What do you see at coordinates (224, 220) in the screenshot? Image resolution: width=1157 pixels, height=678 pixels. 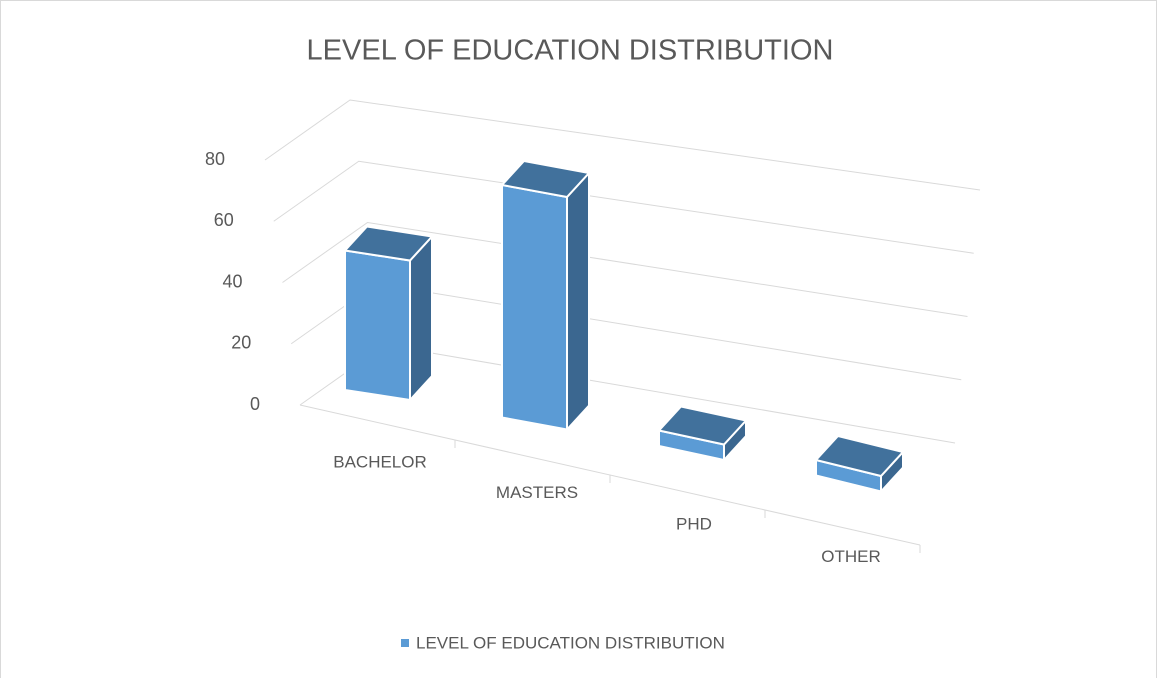 I see `y-tick-label: 60` at bounding box center [224, 220].